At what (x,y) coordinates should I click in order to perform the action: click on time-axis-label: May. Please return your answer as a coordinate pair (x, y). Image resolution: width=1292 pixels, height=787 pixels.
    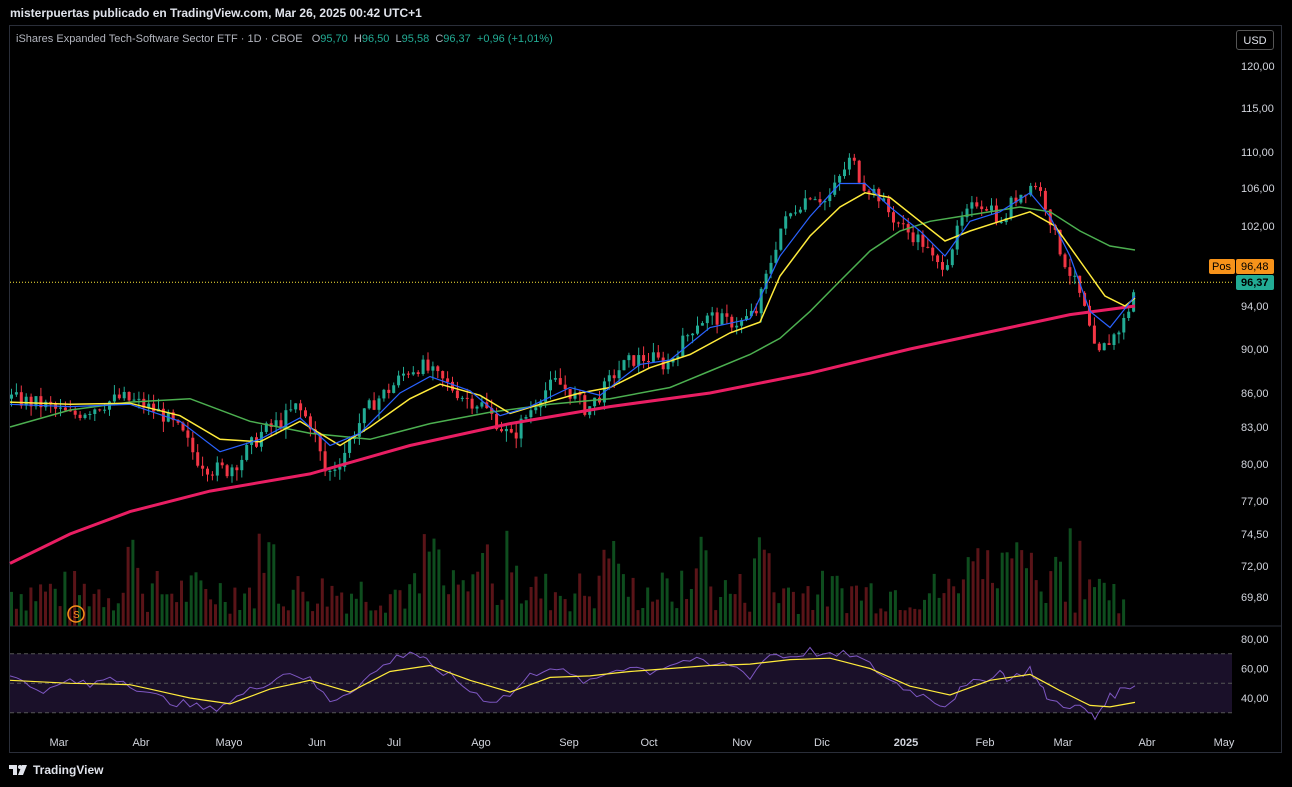
    Looking at the image, I should click on (1224, 743).